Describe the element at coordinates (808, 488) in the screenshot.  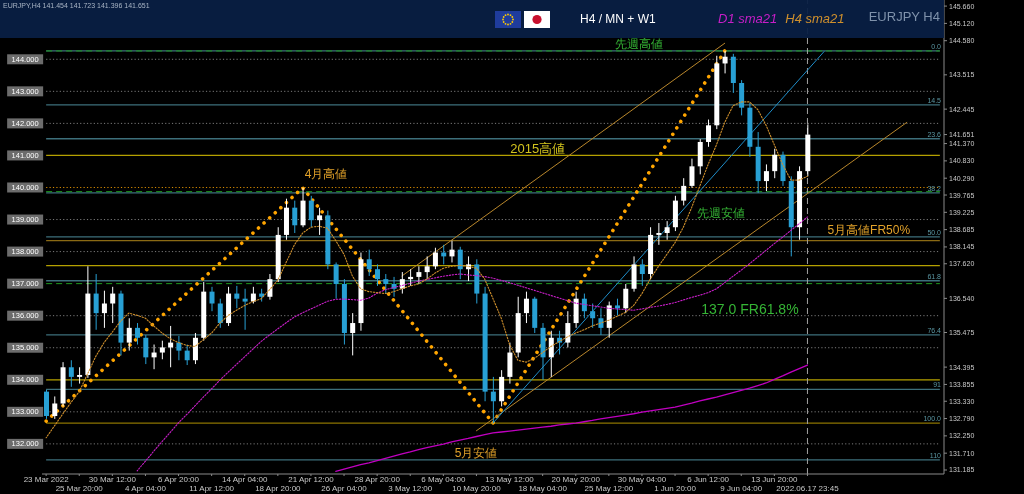
I see `x-tick-label: 2022.06.17 23:45` at that location.